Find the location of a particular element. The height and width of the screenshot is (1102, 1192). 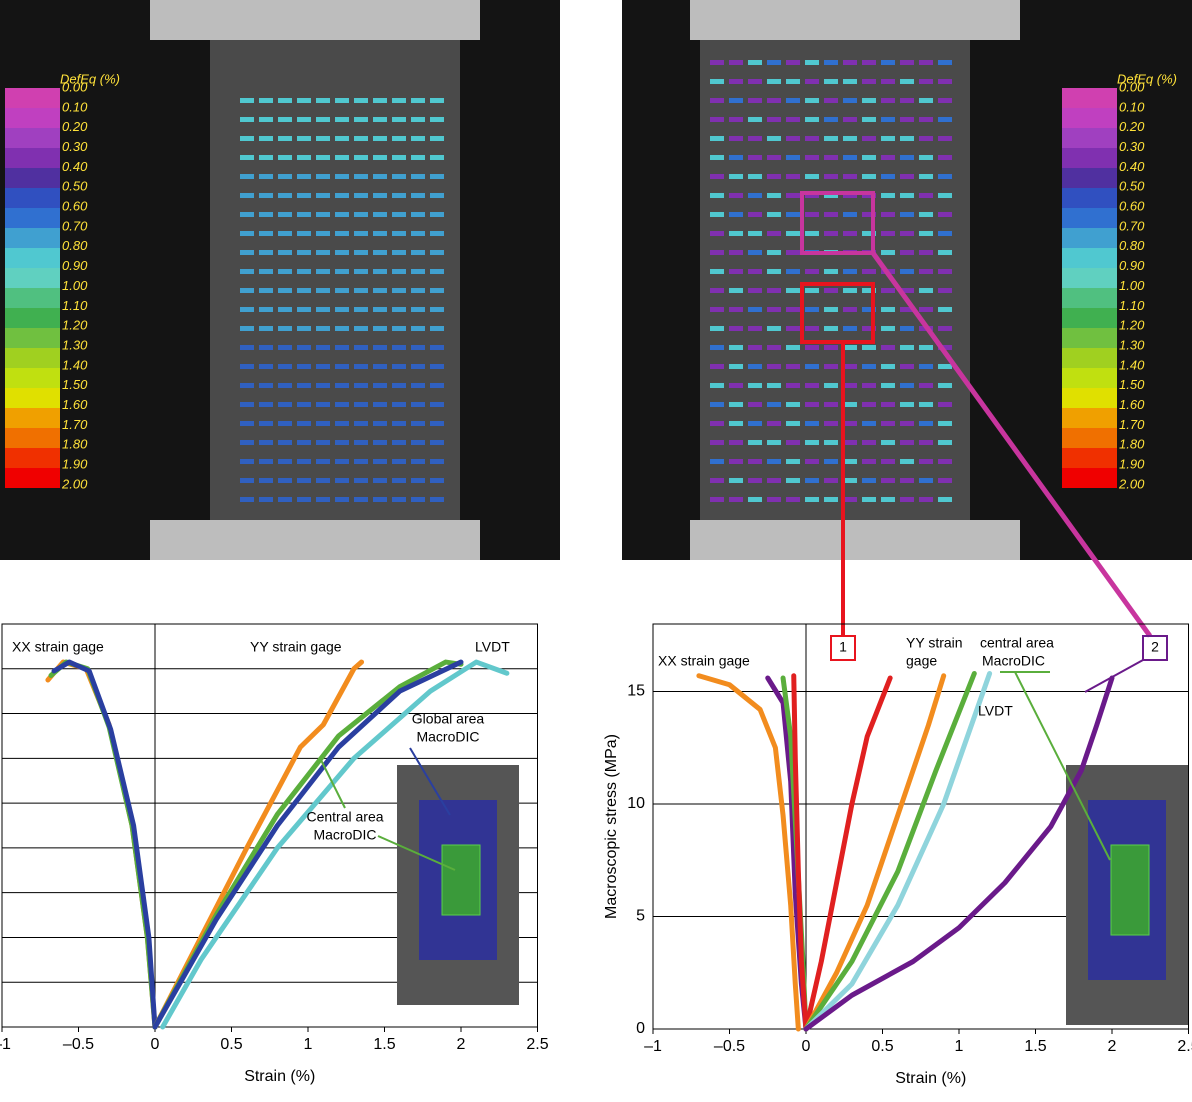

label-box is located at coordinates (843, 648).